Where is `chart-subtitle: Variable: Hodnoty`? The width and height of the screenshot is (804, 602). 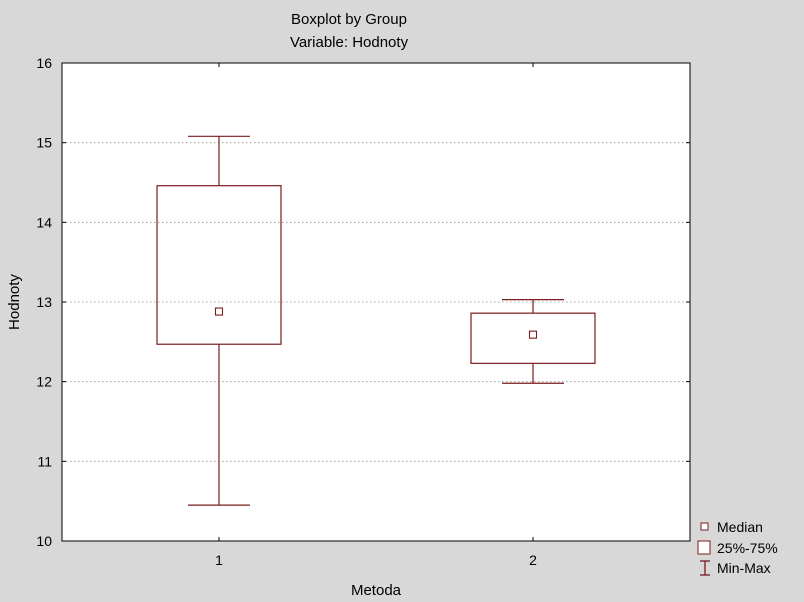 chart-subtitle: Variable: Hodnoty is located at coordinates (349, 42).